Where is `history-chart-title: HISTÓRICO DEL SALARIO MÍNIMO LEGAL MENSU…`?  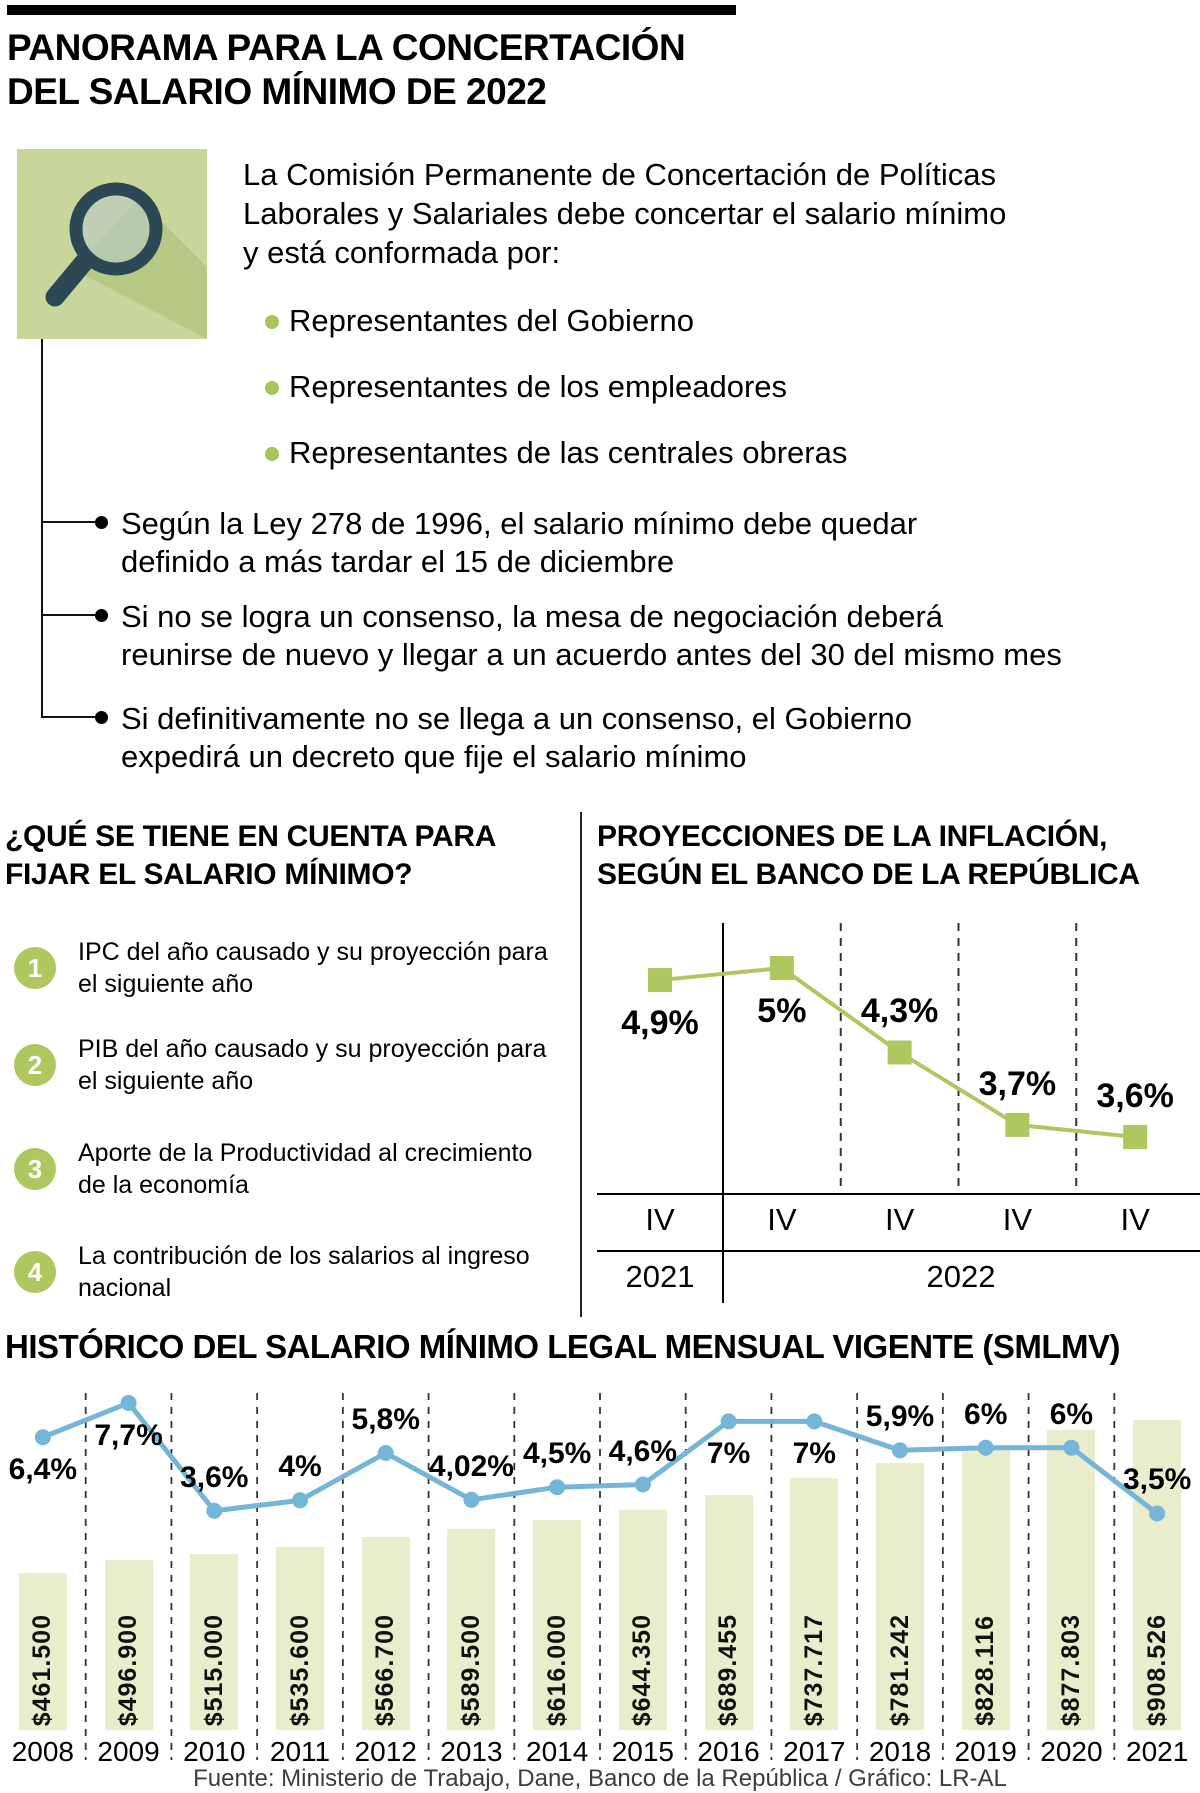 history-chart-title: HISTÓRICO DEL SALARIO MÍNIMO LEGAL MENSU… is located at coordinates (563, 1346).